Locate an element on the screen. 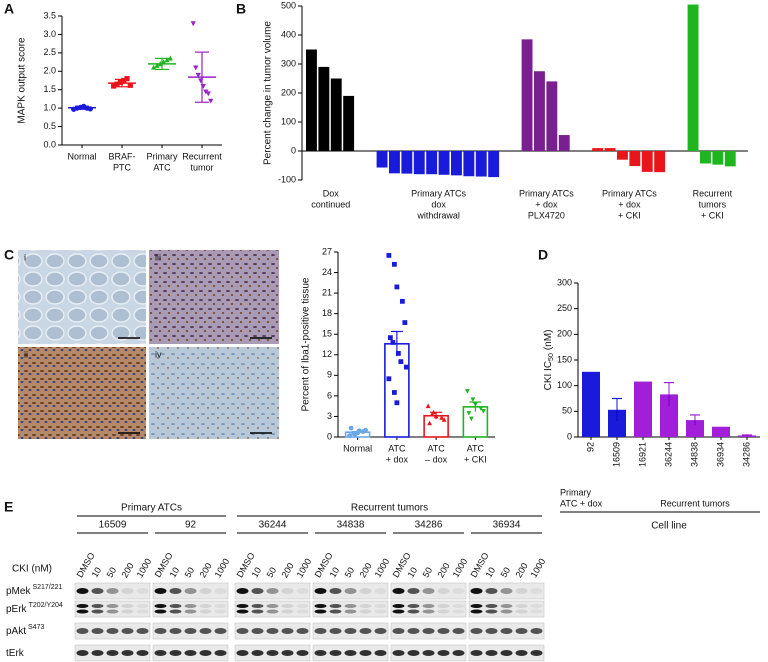 Image resolution: width=768 pixels, height=662 pixels. cell-line-label: 36934 is located at coordinates (507, 525).